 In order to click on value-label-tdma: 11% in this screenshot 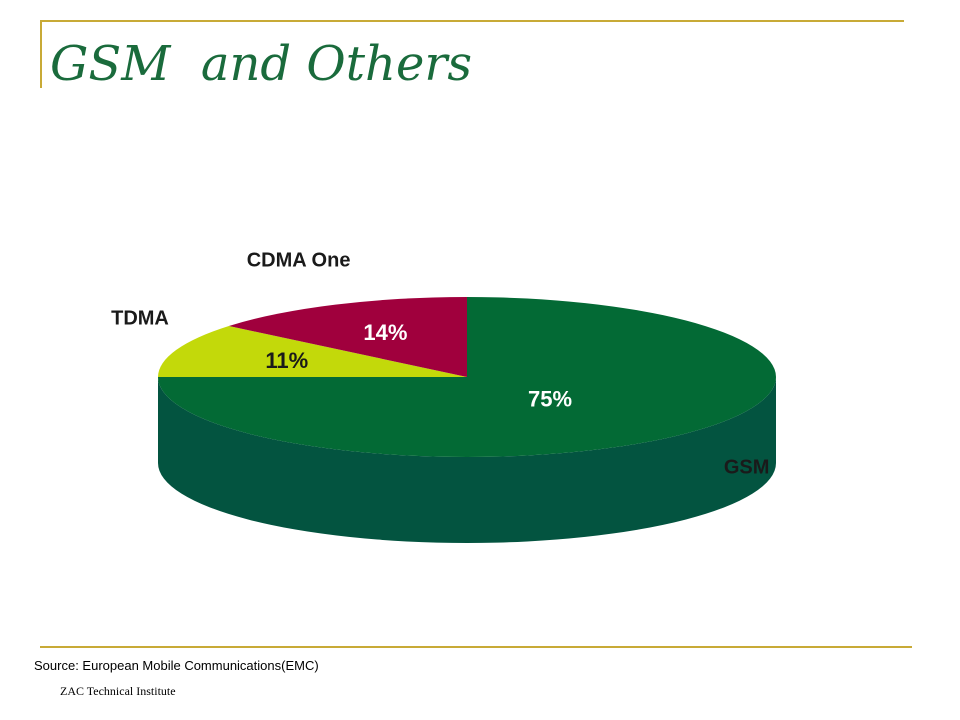, I will do `click(286, 360)`.